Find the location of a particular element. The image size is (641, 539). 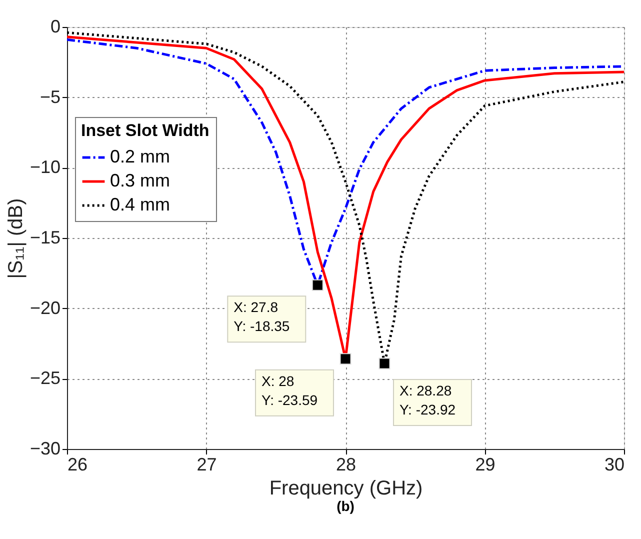

text: (b) is located at coordinates (345, 506).